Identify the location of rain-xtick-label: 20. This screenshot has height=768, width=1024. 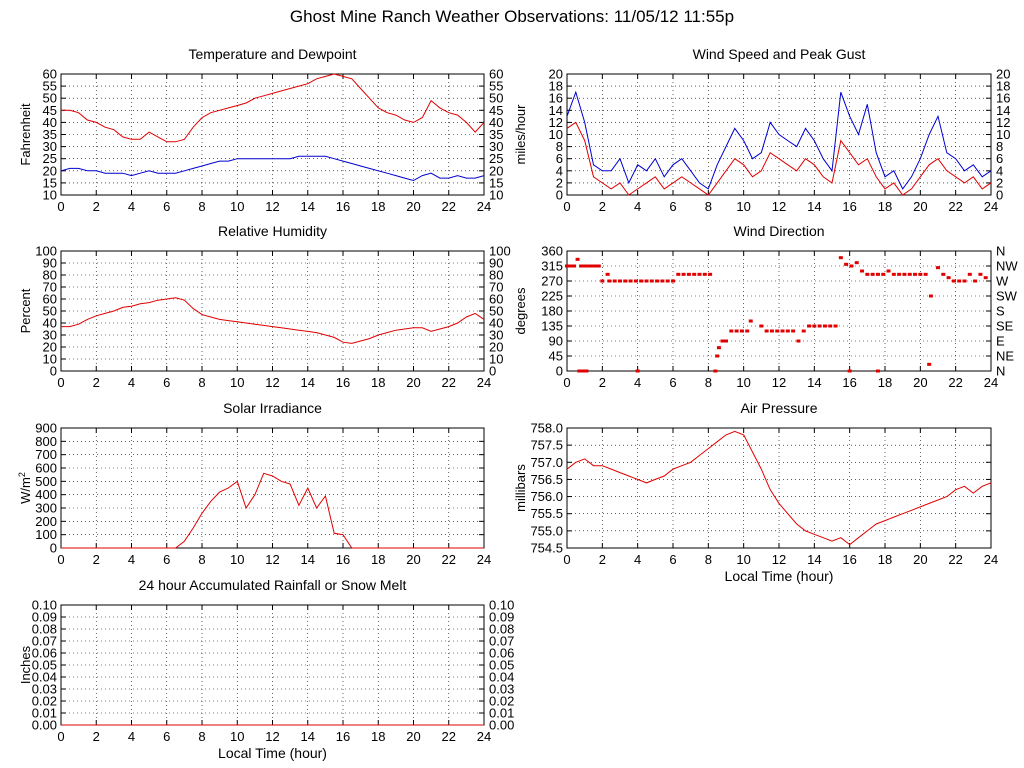
(413, 736).